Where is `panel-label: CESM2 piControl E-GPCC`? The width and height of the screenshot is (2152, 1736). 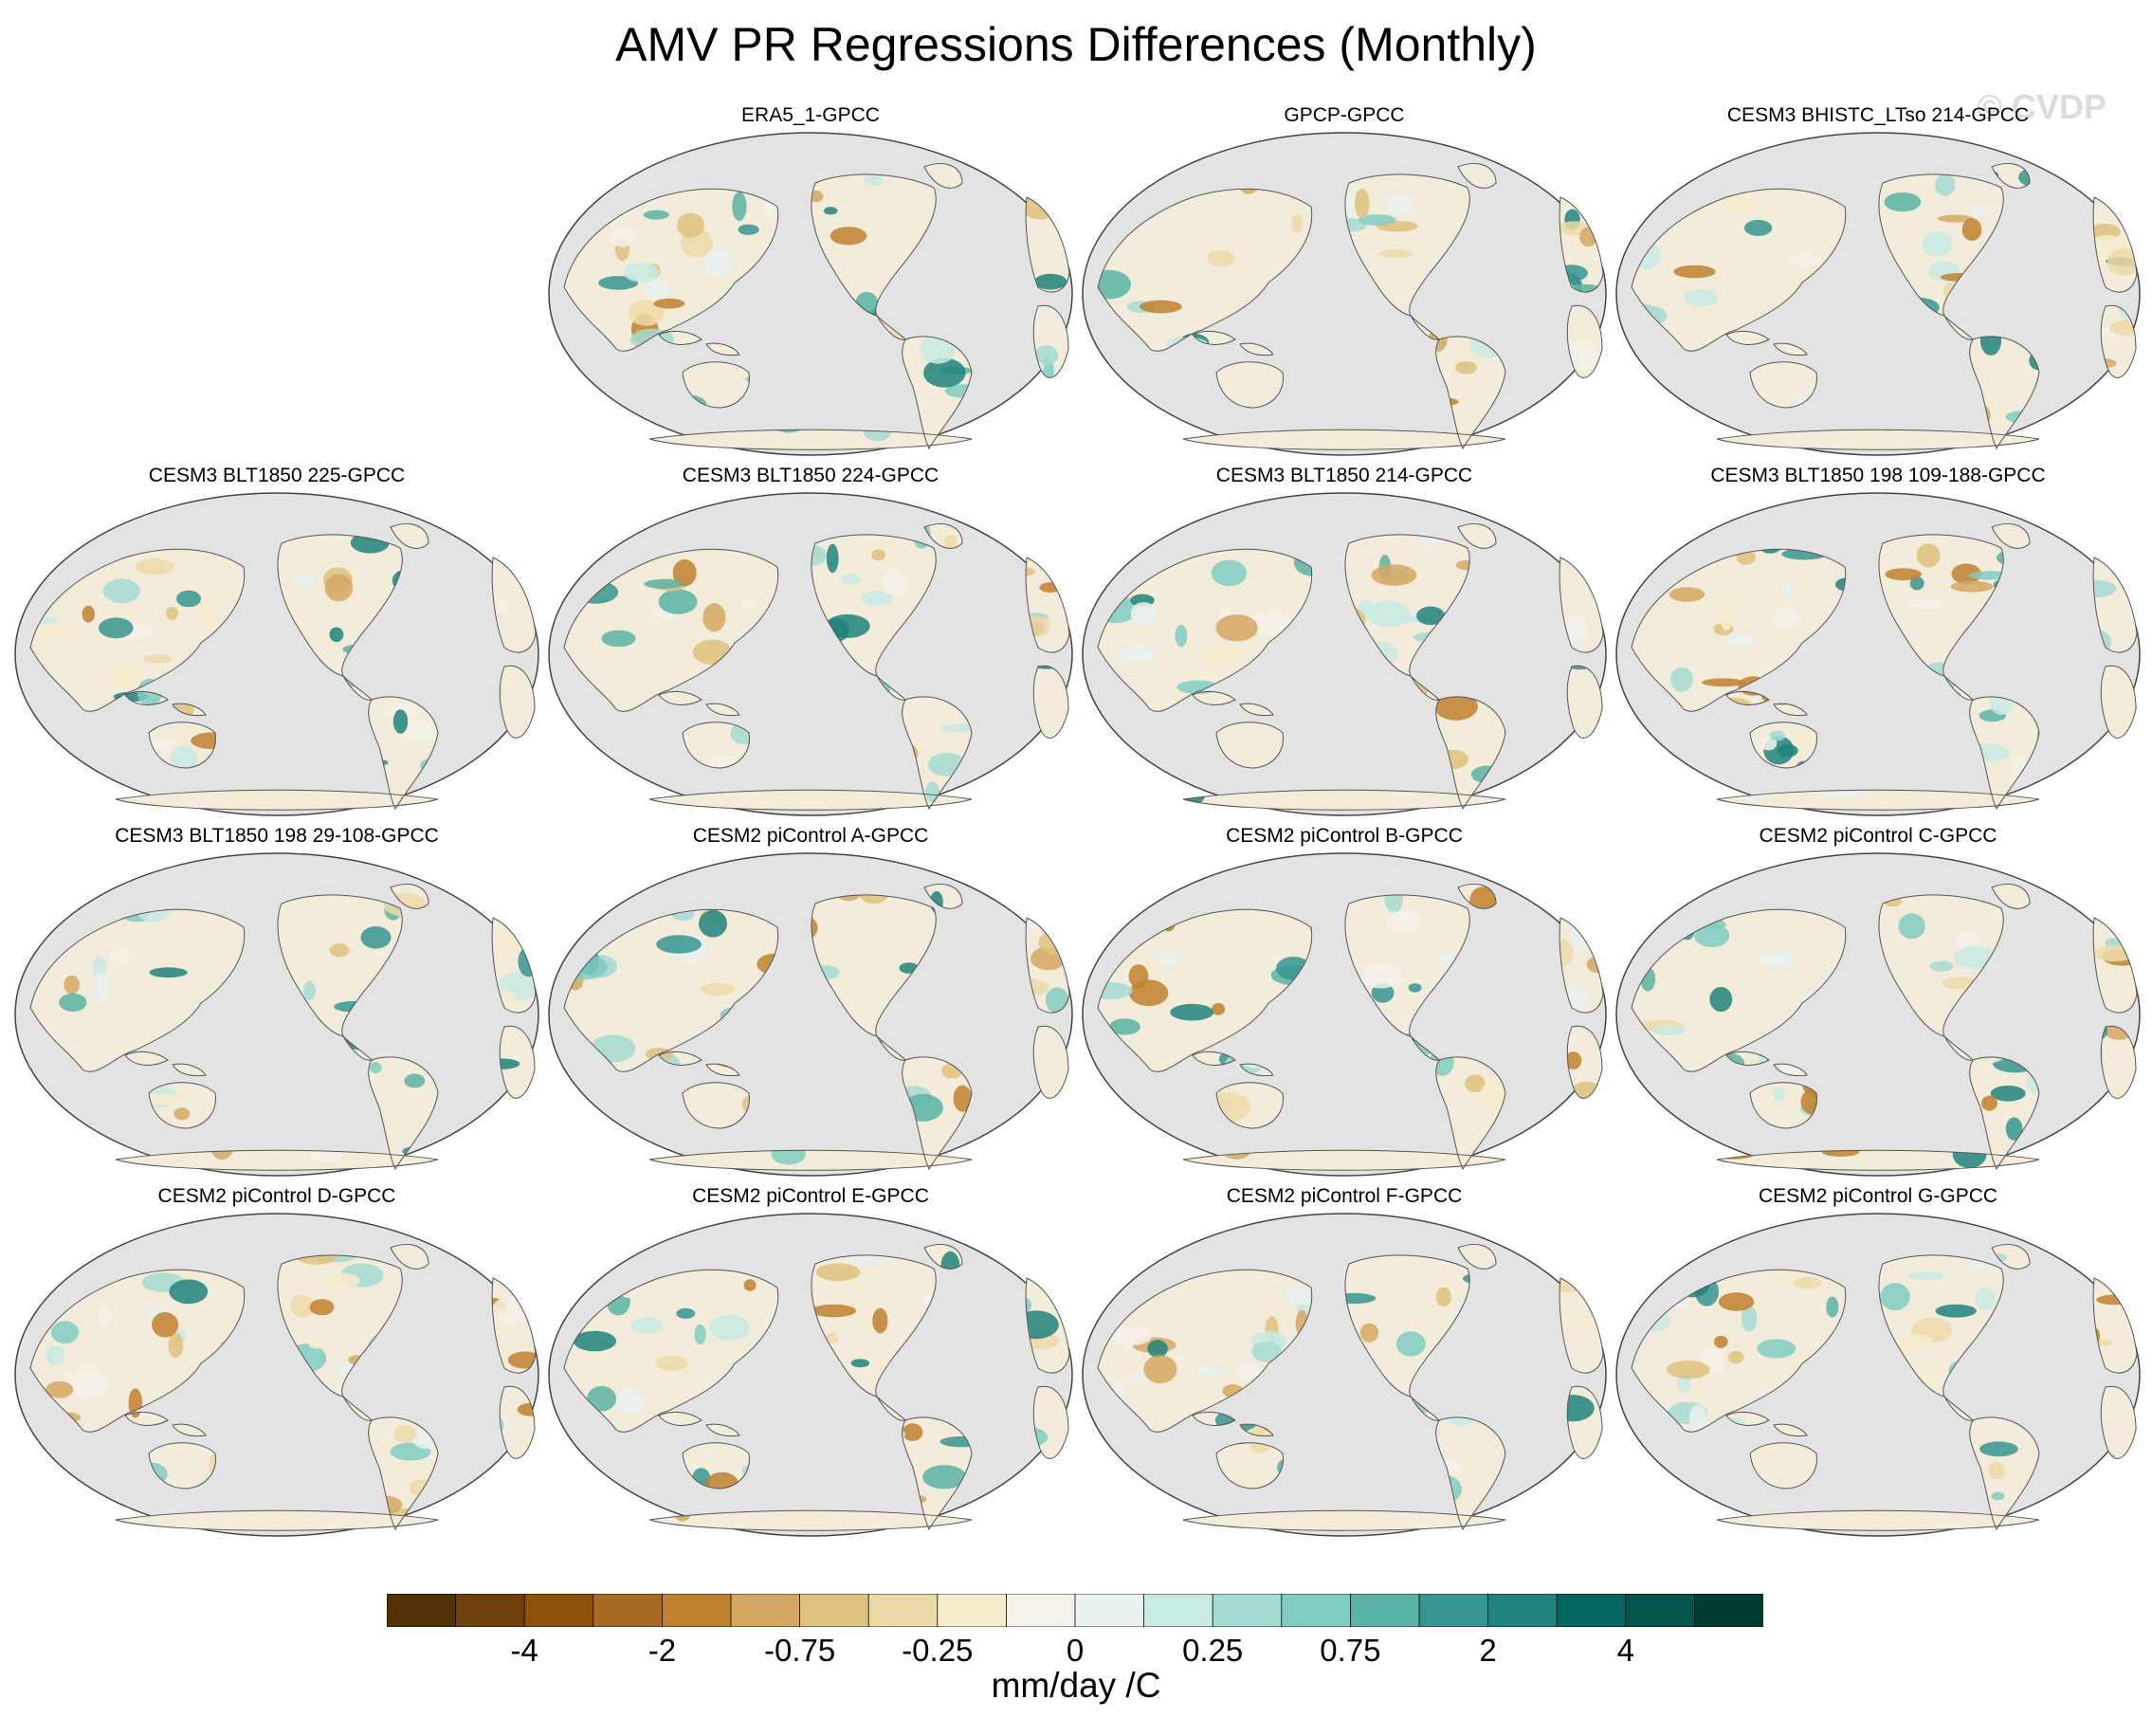
panel-label: CESM2 piControl E-GPCC is located at coordinates (811, 1196).